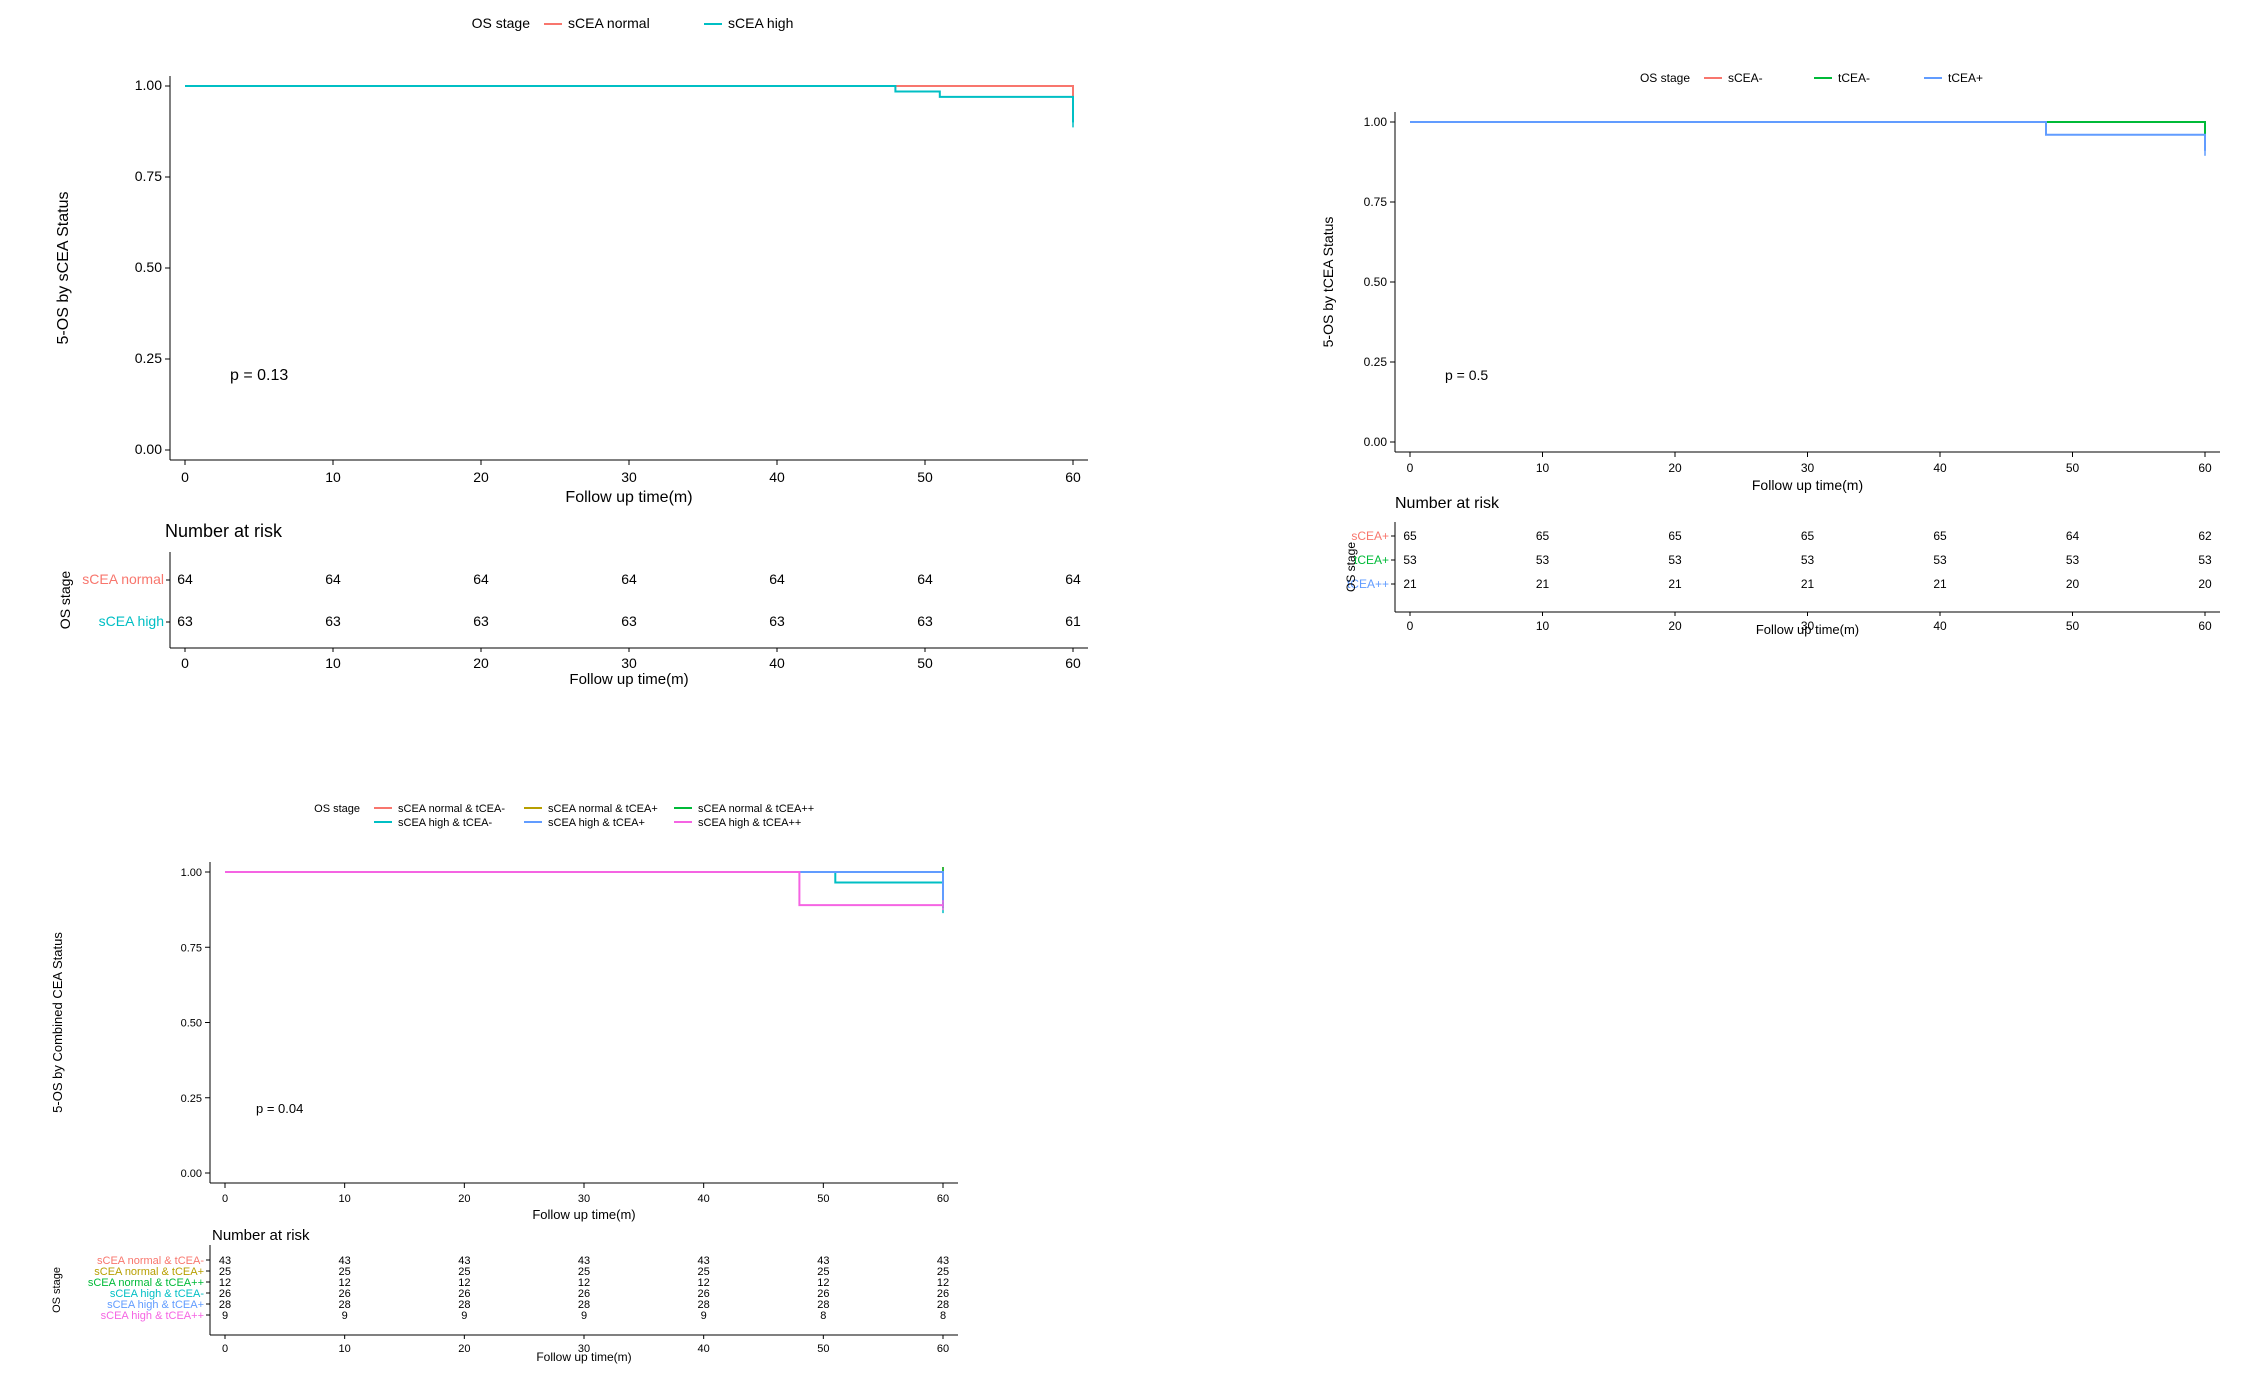 This screenshot has height=1397, width=2251. I want to click on risk-x-tick-label: 20, so click(1675, 626).